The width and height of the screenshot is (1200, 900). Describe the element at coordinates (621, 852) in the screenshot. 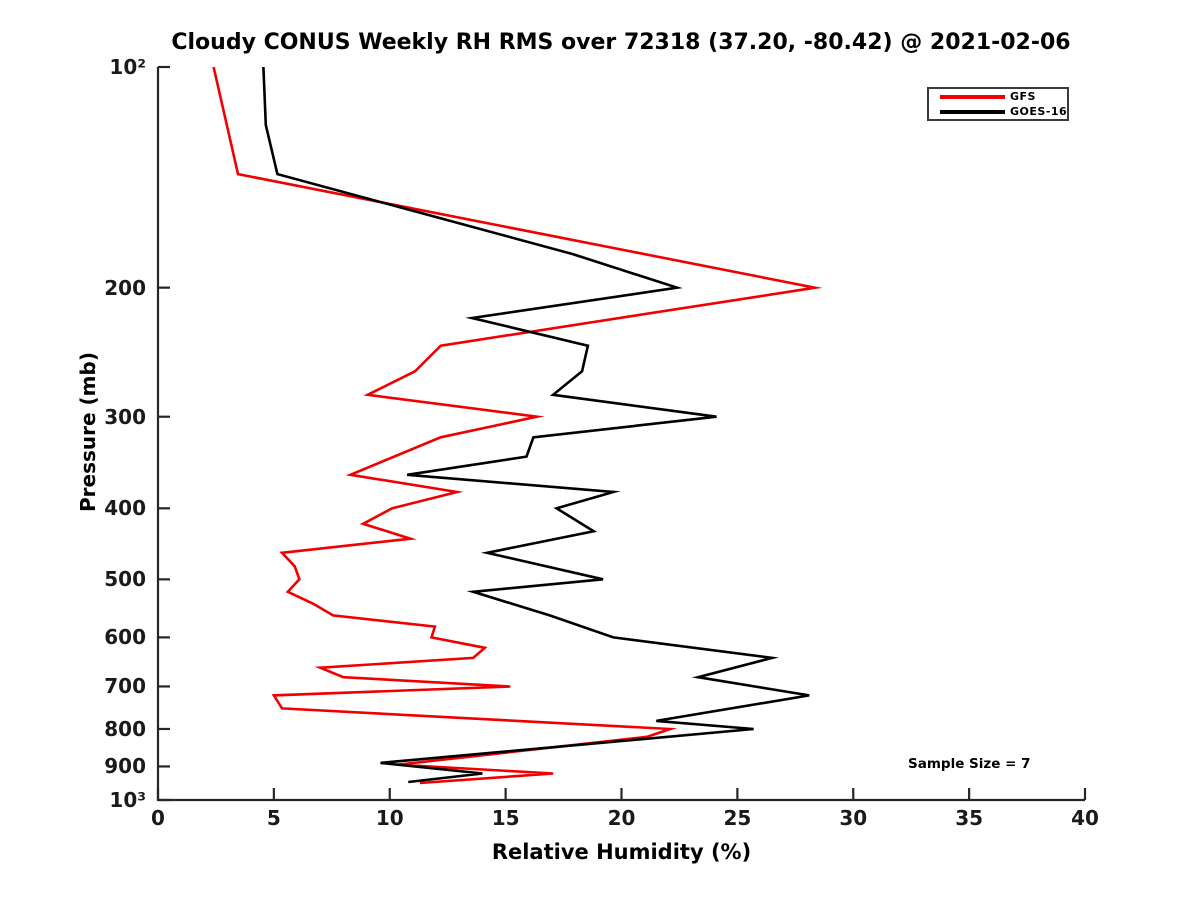

I see `x-axis-label: Relative Humidity (%)` at that location.